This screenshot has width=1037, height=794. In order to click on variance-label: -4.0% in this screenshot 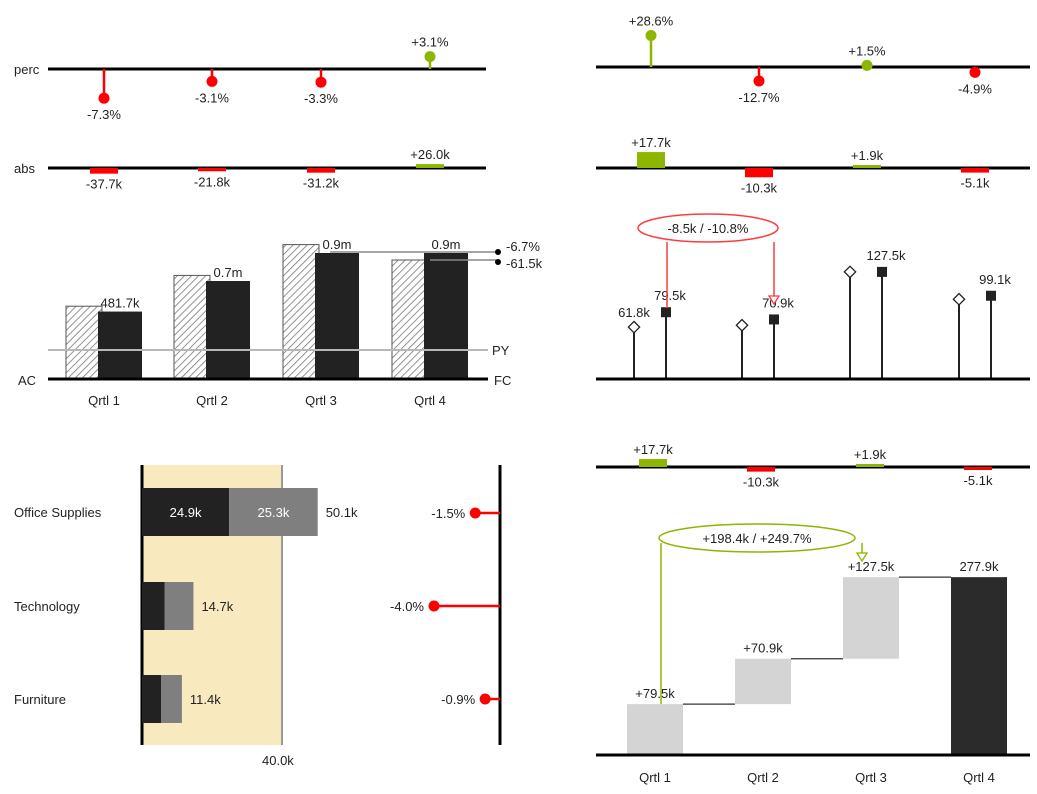, I will do `click(407, 606)`.